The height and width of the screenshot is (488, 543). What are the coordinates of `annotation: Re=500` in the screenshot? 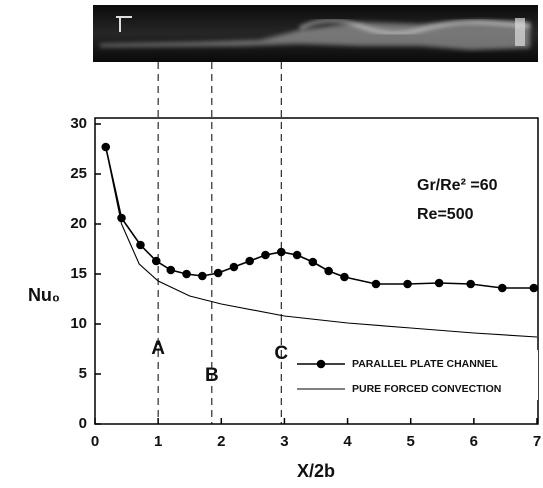 It's located at (445, 214).